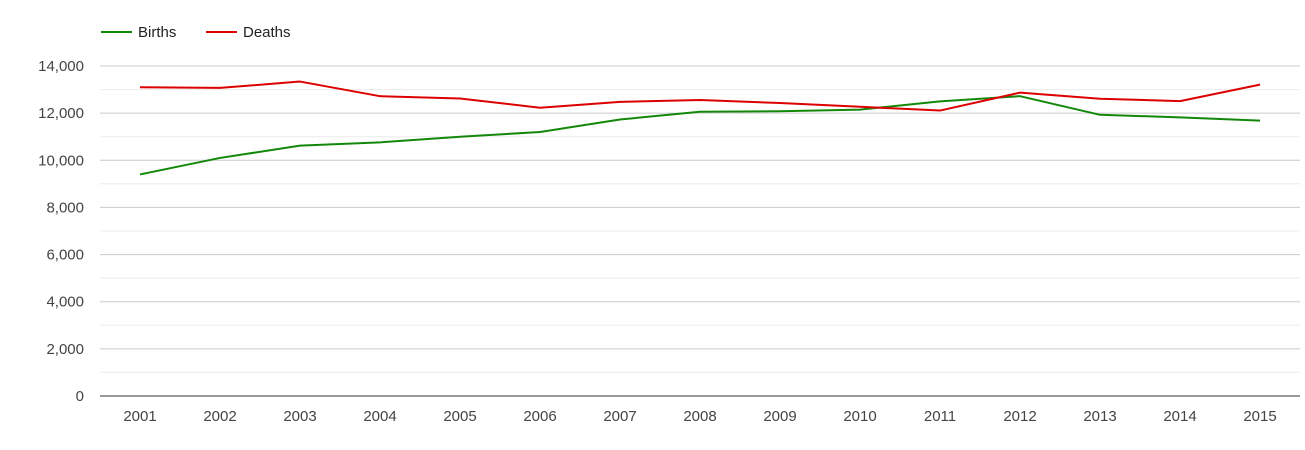 This screenshot has width=1305, height=450. I want to click on y-axis-ticks: 0 2,000 4,000 6,000 8,000 10,000 12,000 14,000, so click(61, 231).